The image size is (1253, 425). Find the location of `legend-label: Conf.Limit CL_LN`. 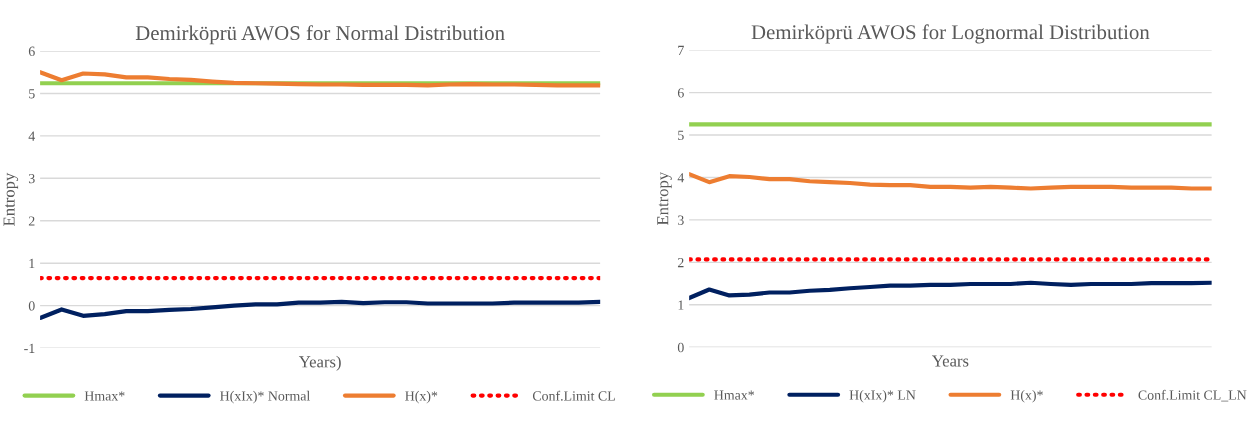

legend-label: Conf.Limit CL_LN is located at coordinates (1192, 395).